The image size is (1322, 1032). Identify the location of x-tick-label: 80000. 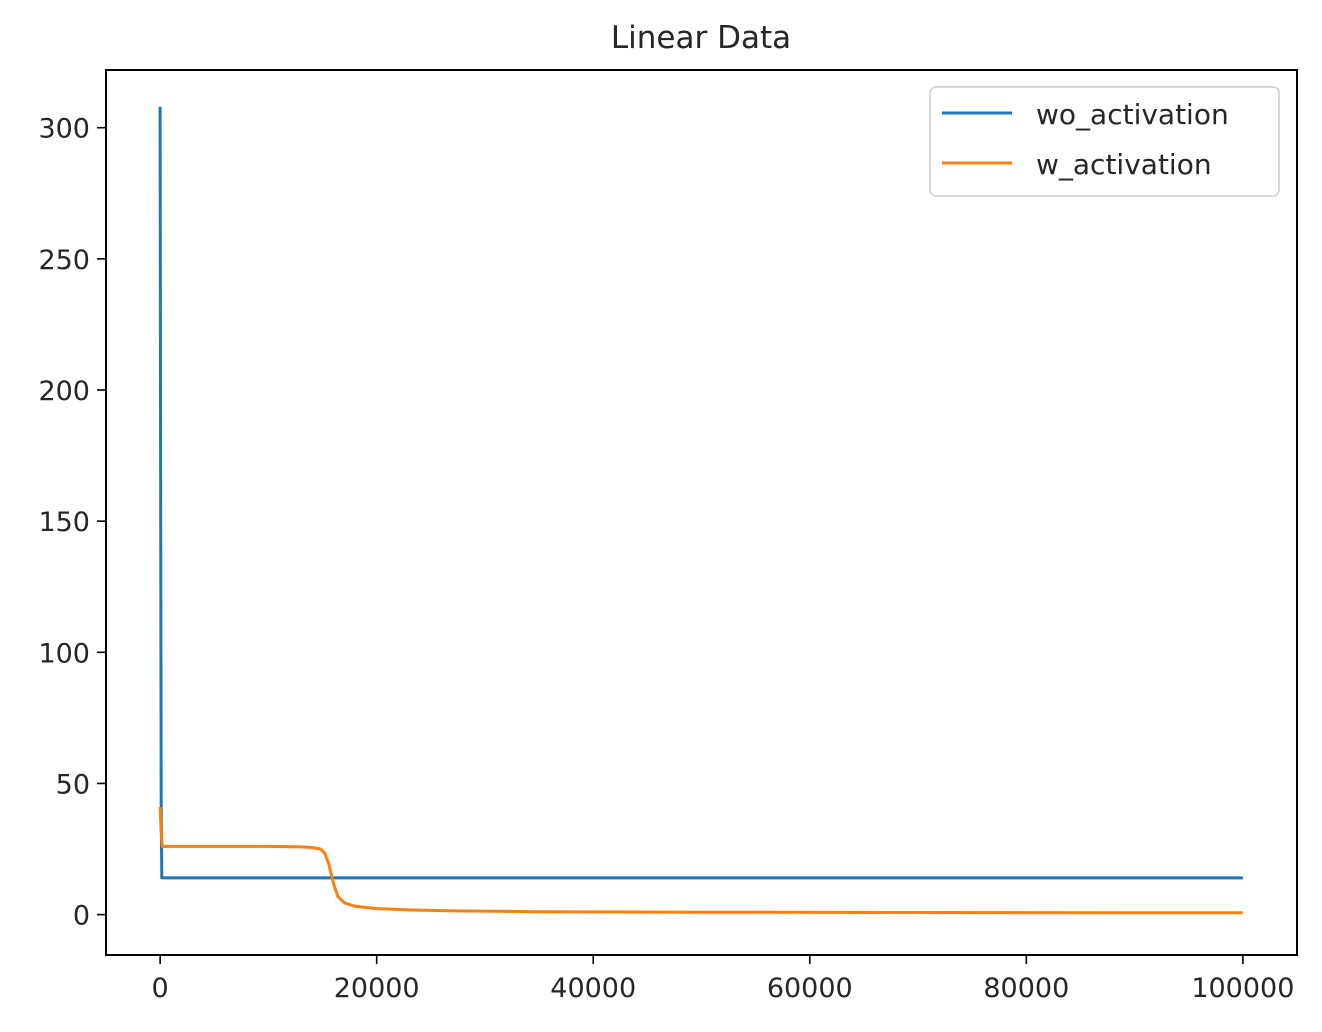
(1026, 988).